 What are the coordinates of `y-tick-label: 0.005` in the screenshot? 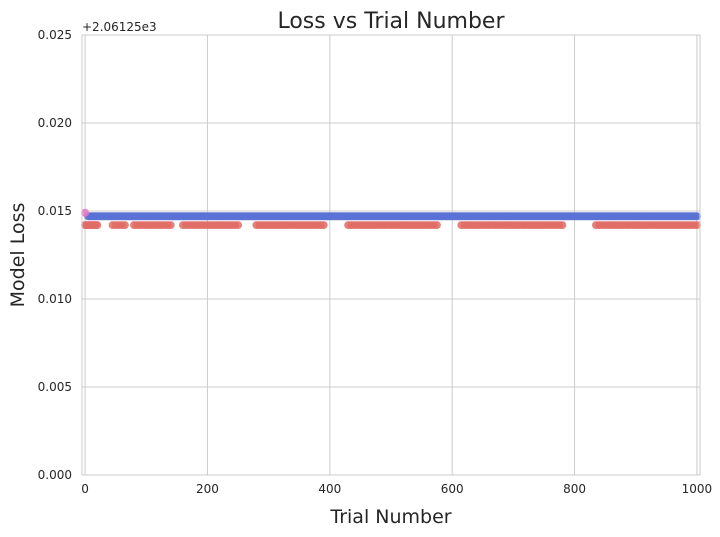 It's located at (55, 387).